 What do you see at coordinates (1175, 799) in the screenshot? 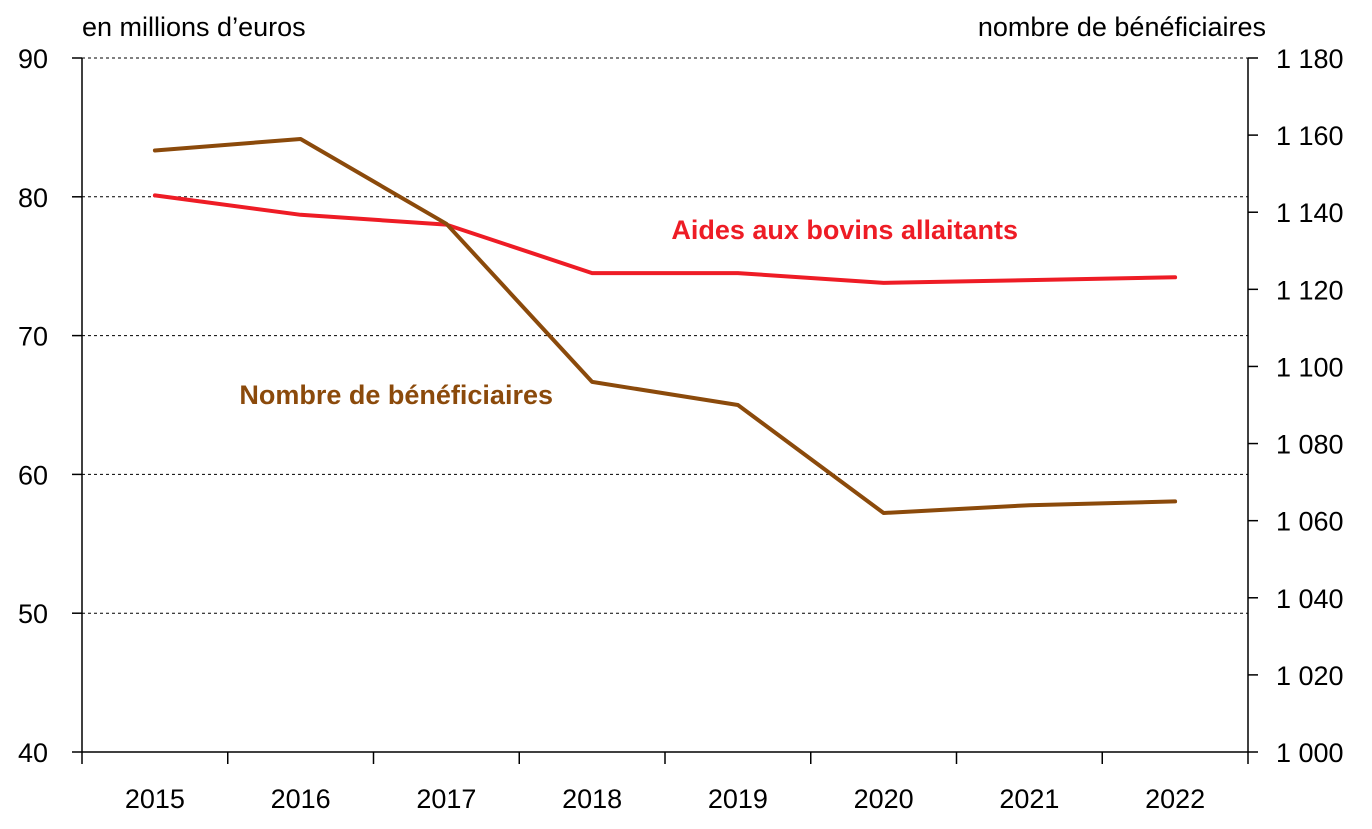
I see `x-tick-label: 2022` at bounding box center [1175, 799].